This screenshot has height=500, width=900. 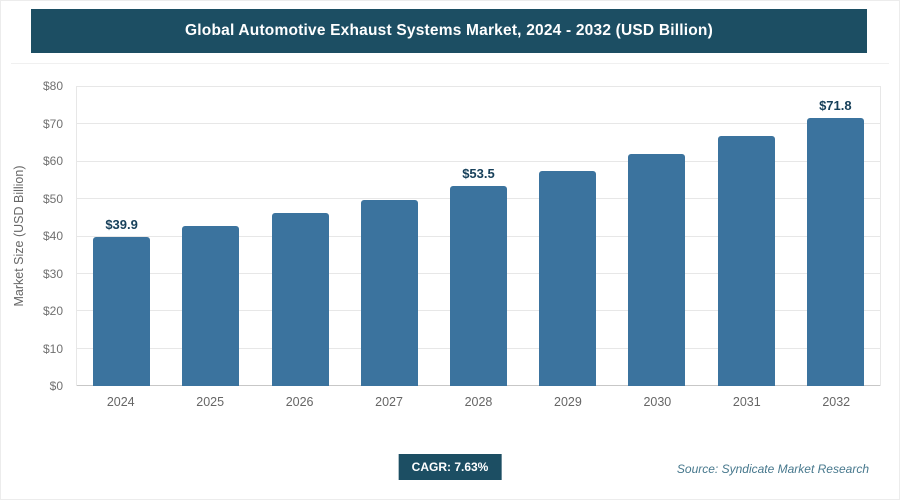 I want to click on y-tick-label: $70, so click(x=52, y=123).